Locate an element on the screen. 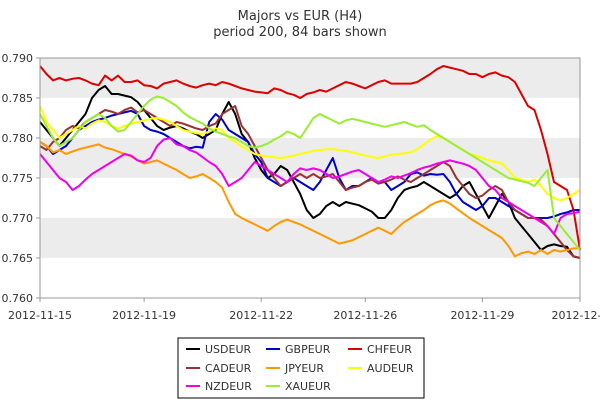 Image resolution: width=600 pixels, height=400 pixels. y-tick-label: 0.780 is located at coordinates (18, 138).